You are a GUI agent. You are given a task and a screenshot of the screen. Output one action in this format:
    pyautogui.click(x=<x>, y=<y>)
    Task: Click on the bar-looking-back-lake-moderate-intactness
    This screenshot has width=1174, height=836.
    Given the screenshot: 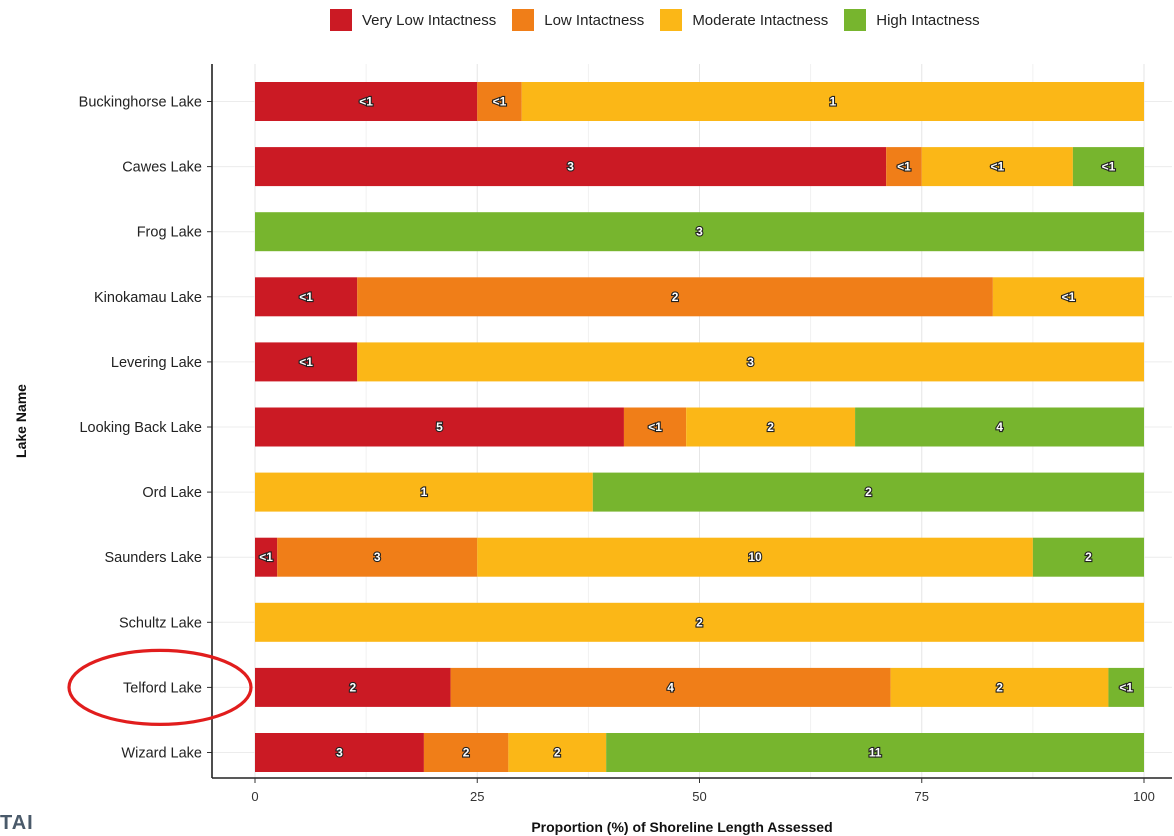 What is the action you would take?
    pyautogui.click(x=771, y=427)
    